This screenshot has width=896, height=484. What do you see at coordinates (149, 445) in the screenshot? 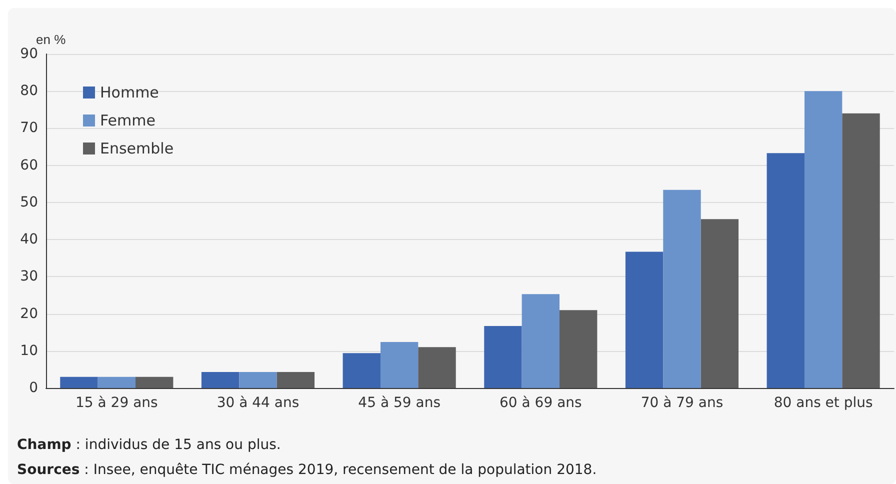
I see `text: Champ : individus de 15 ans ou plus.` at bounding box center [149, 445].